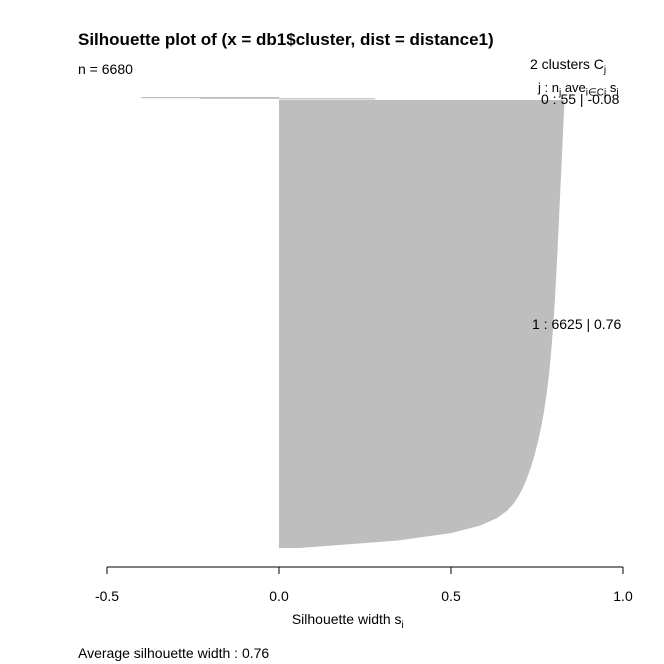 The height and width of the screenshot is (664, 664). What do you see at coordinates (596, 93) in the screenshot?
I see `legend-sub-icj: i∈Cj` at bounding box center [596, 93].